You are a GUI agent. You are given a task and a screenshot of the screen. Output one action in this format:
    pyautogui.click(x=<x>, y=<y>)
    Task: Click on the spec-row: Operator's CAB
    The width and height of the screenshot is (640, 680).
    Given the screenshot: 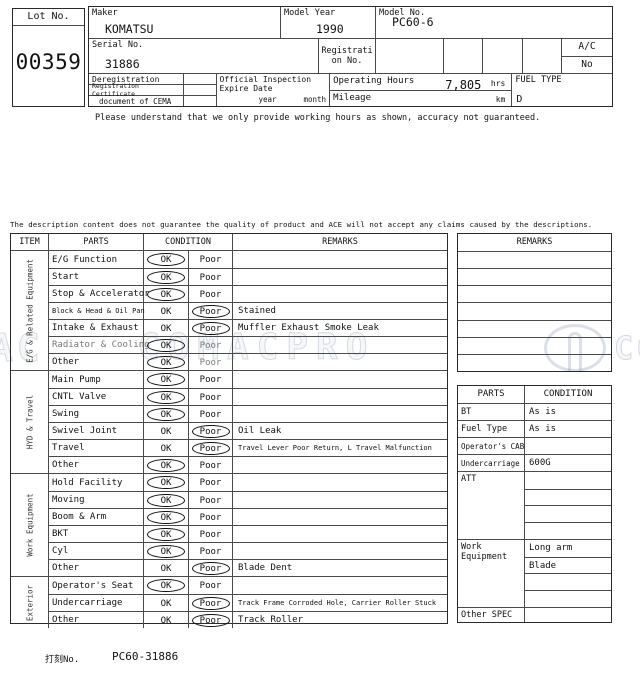 What is the action you would take?
    pyautogui.click(x=534, y=445)
    